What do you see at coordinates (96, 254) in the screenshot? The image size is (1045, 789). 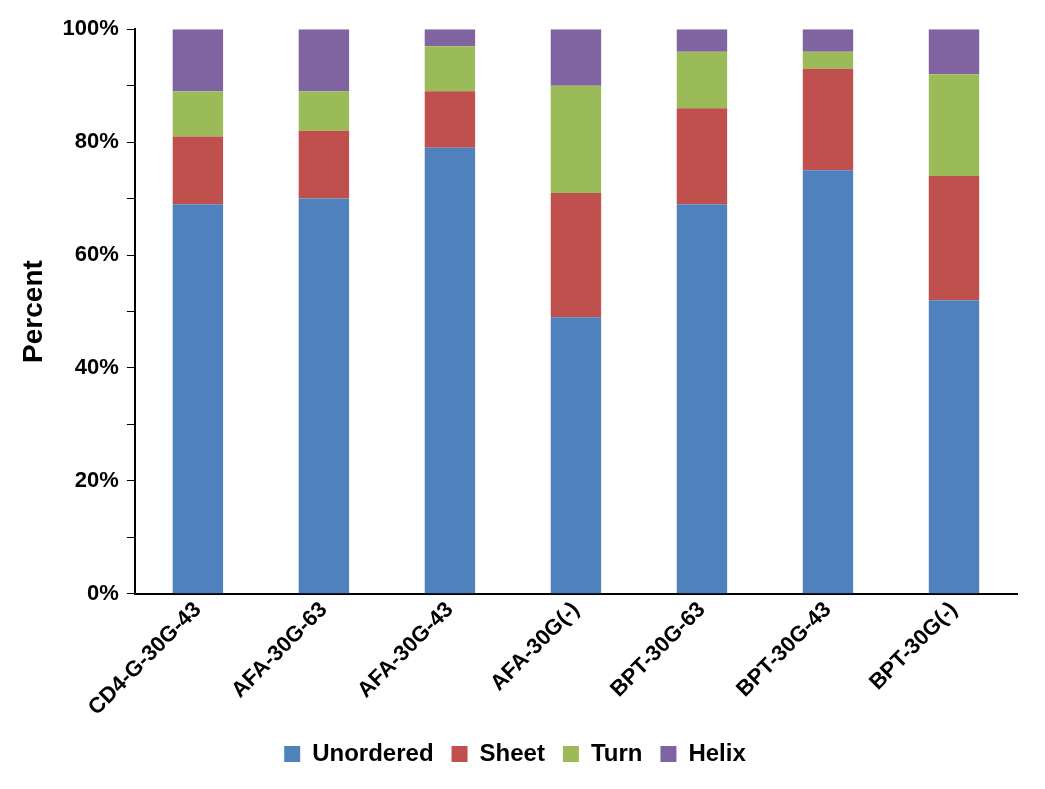 I see `y-tick-label: 60%` at bounding box center [96, 254].